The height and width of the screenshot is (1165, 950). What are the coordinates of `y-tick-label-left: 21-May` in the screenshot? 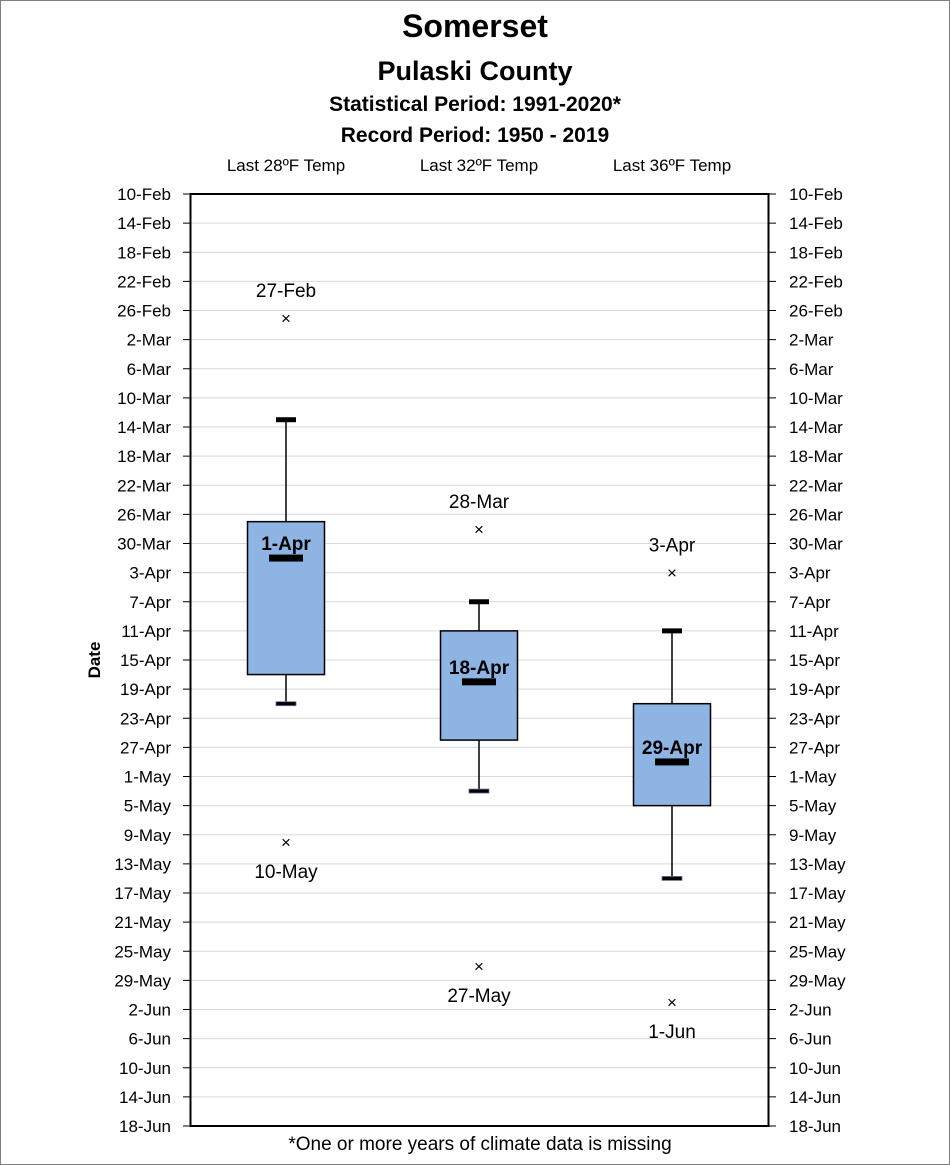 It's located at (142, 922).